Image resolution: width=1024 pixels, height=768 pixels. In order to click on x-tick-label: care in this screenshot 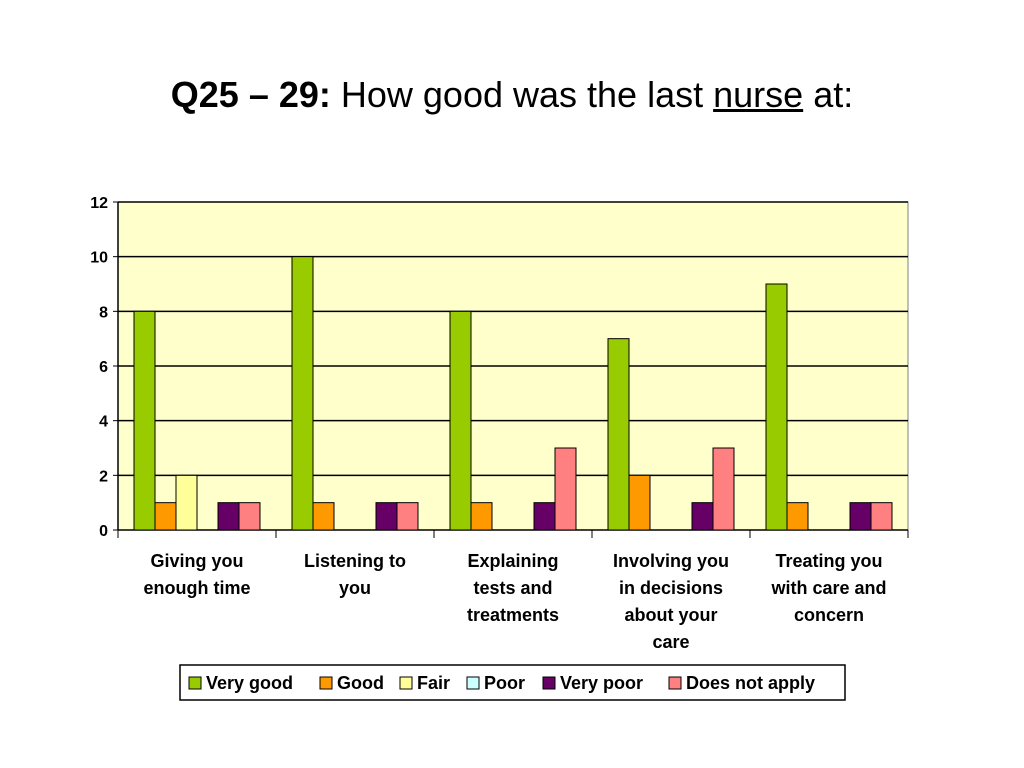, I will do `click(670, 642)`.